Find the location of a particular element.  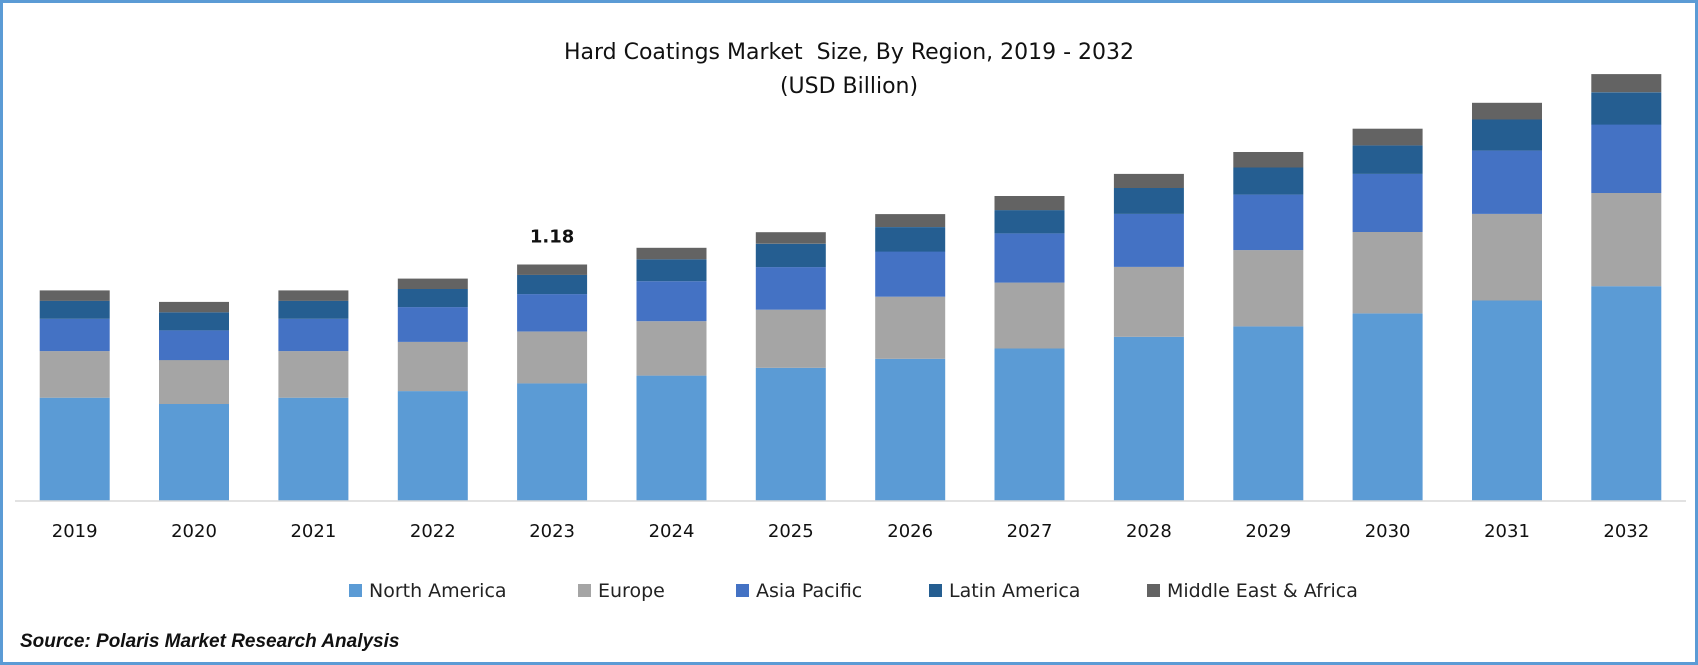

bar-asia-pacific-2024 is located at coordinates (671, 301).